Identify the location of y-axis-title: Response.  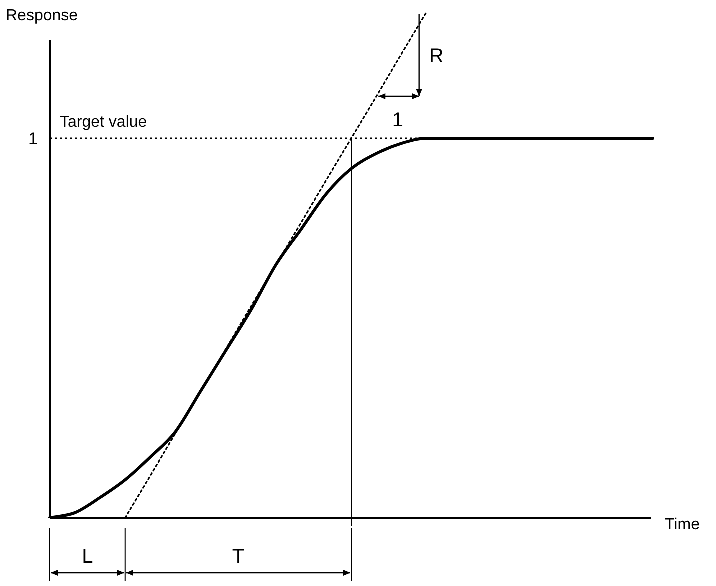
(42, 15).